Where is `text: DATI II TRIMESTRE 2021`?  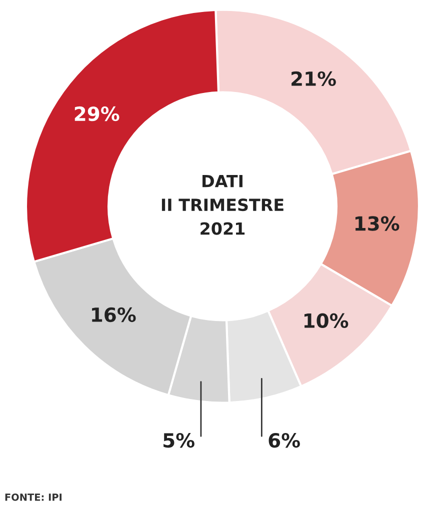
text: DATI II TRIMESTRE 2021 is located at coordinates (223, 205).